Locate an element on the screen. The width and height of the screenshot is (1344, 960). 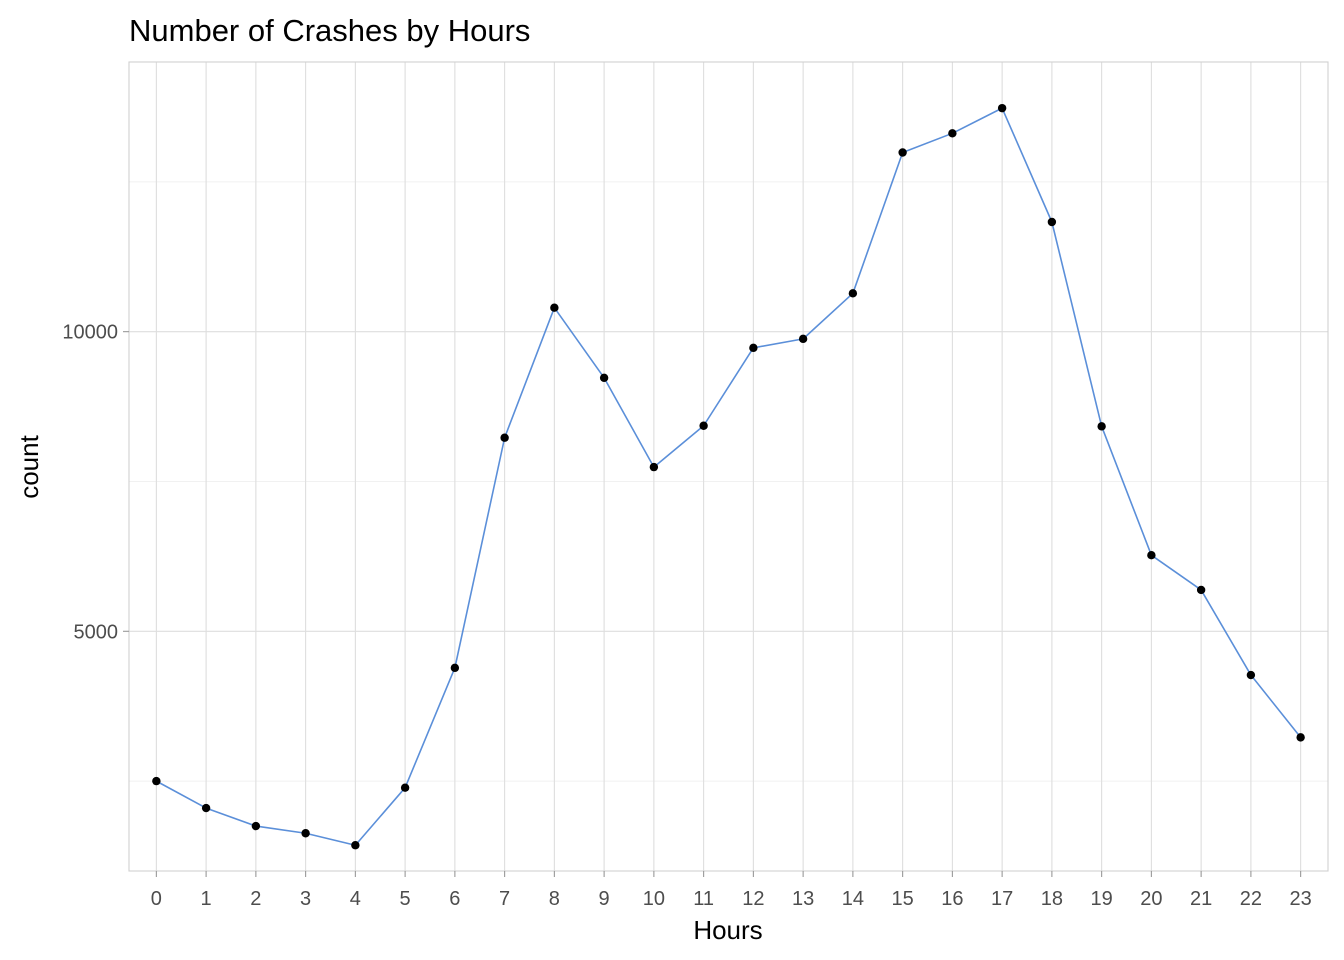
x-tick-label: 5 is located at coordinates (405, 899).